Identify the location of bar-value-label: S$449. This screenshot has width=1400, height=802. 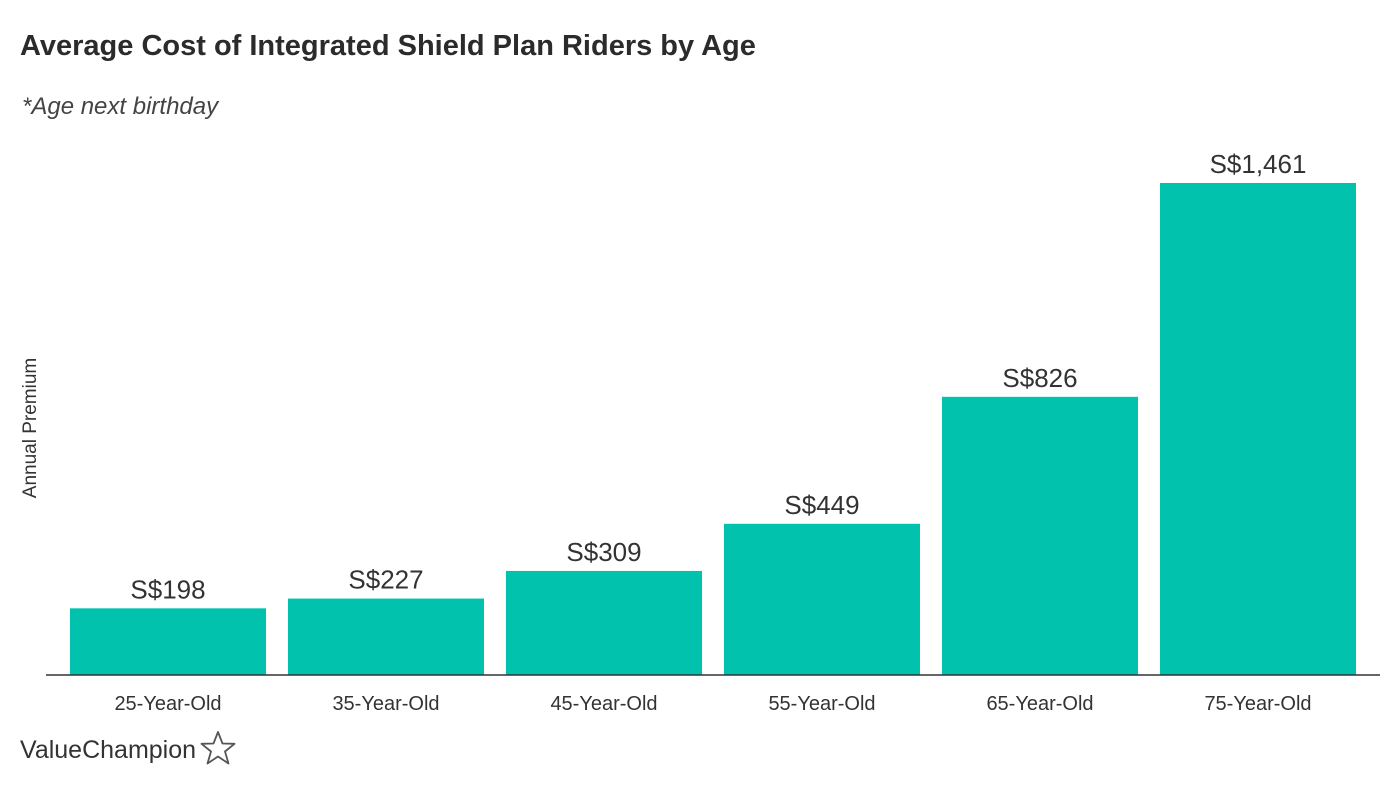
(821, 505).